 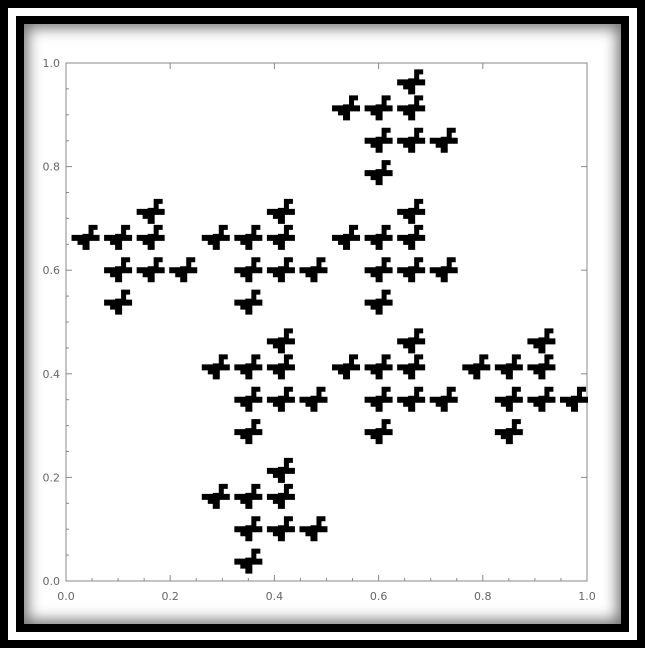 I want to click on x-tick-label: 0.2, so click(x=170, y=596).